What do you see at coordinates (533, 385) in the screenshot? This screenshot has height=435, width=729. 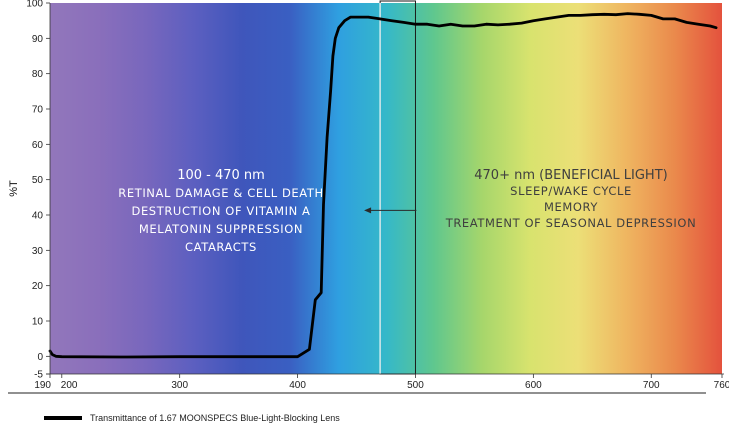 I see `x-tick-label: 600` at bounding box center [533, 385].